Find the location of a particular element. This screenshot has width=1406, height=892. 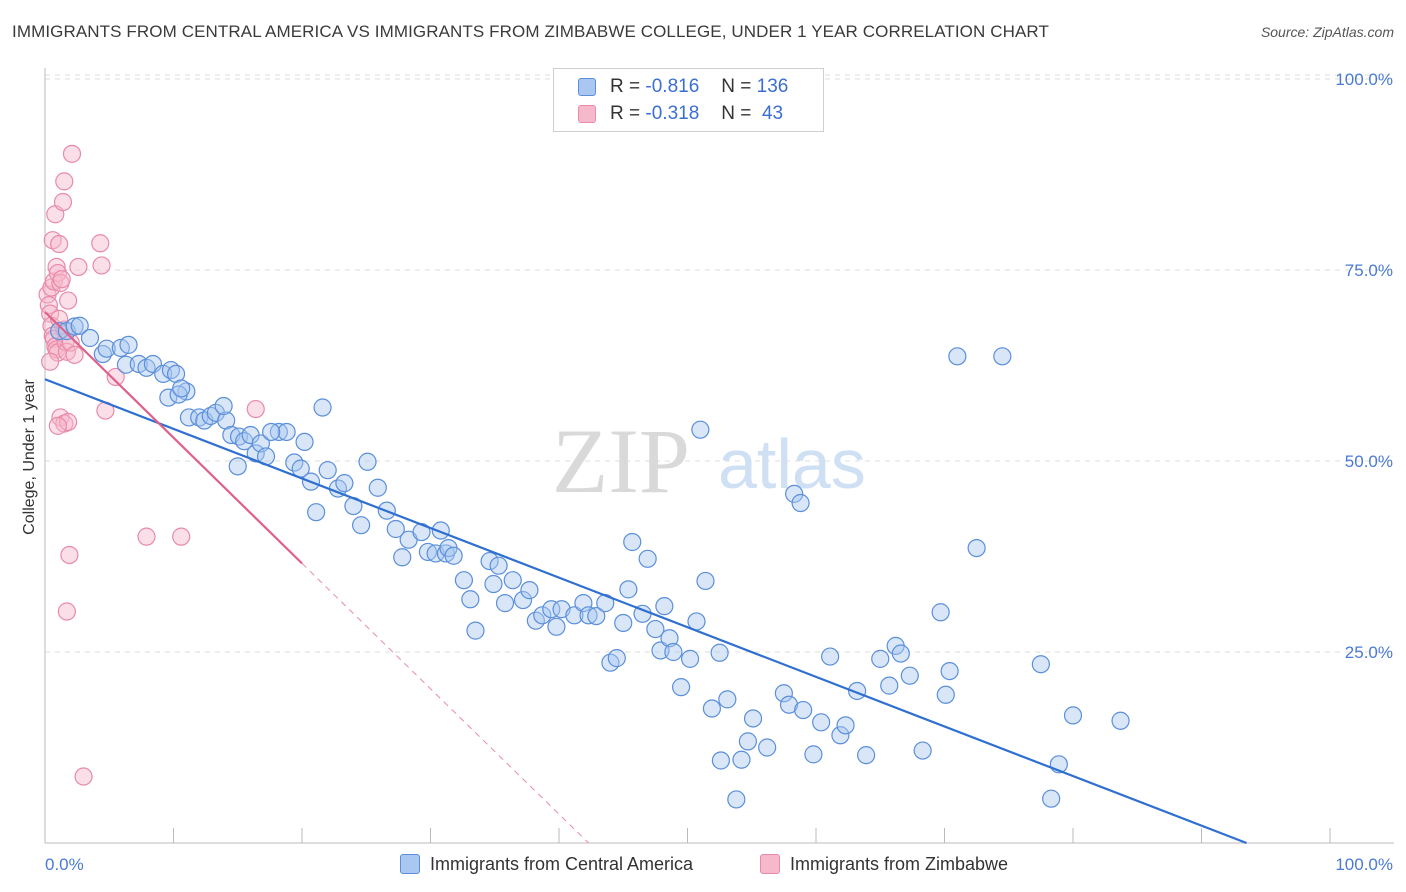

source-credit: Source: ZipAtlas.com is located at coordinates (1327, 32).